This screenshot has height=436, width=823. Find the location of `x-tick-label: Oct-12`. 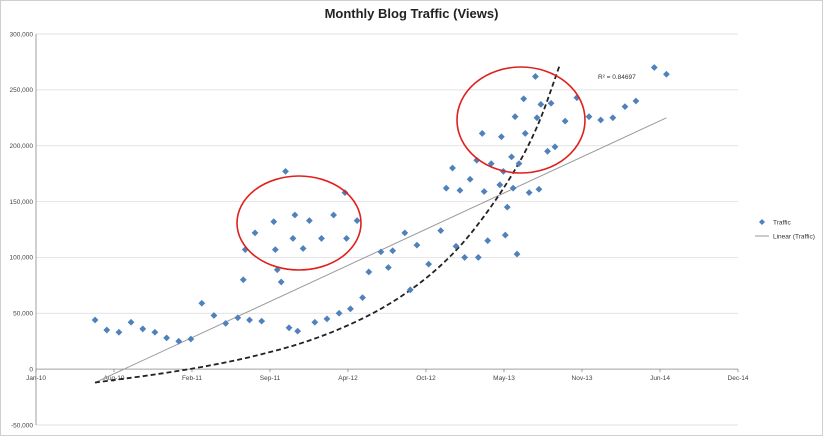

x-tick-label: Oct-12 is located at coordinates (426, 378).